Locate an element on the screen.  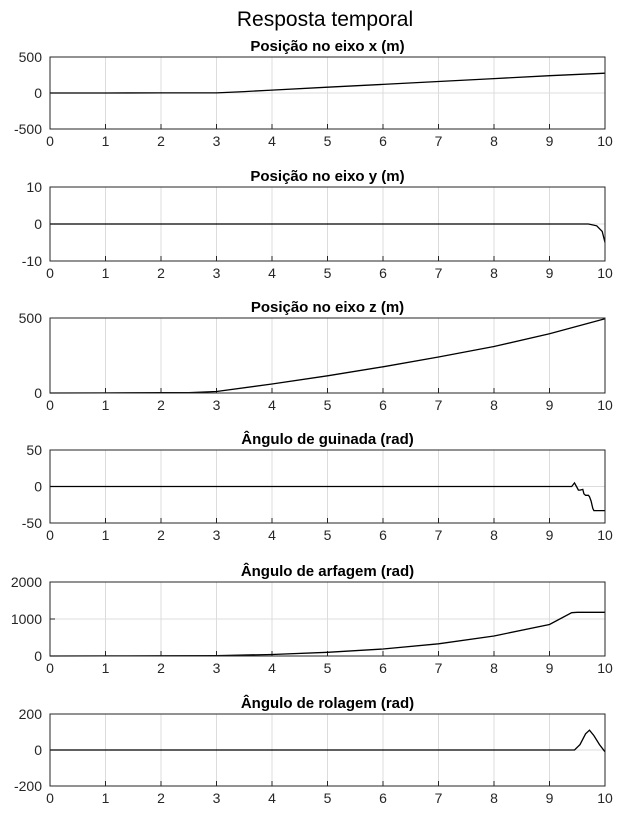
y-tick-label: 10 is located at coordinates (34, 187).